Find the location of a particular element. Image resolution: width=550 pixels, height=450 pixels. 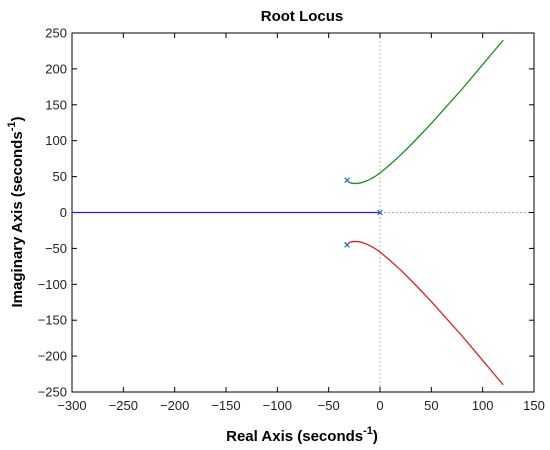

x-axis-label-text: Real Axis (seconds is located at coordinates (294, 436).